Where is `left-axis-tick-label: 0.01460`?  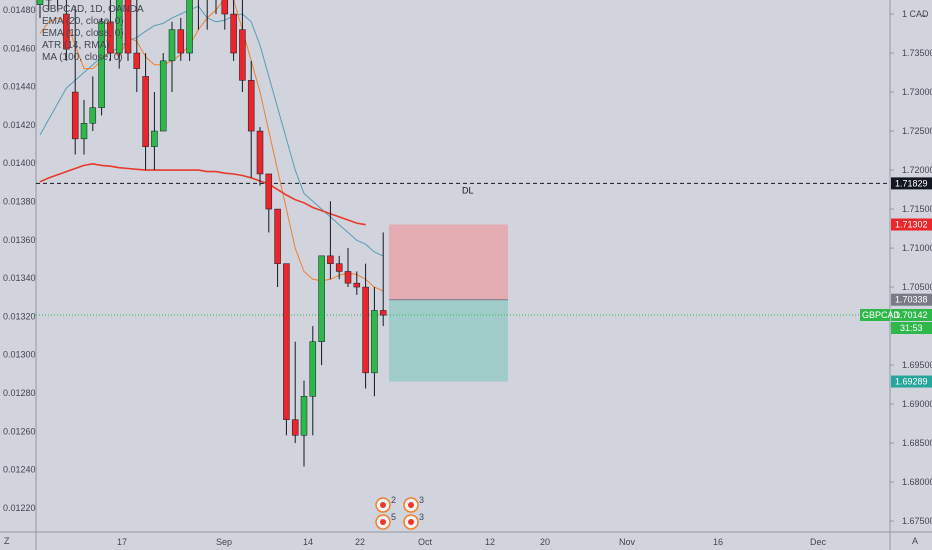
left-axis-tick-label: 0.01460 is located at coordinates (19, 48).